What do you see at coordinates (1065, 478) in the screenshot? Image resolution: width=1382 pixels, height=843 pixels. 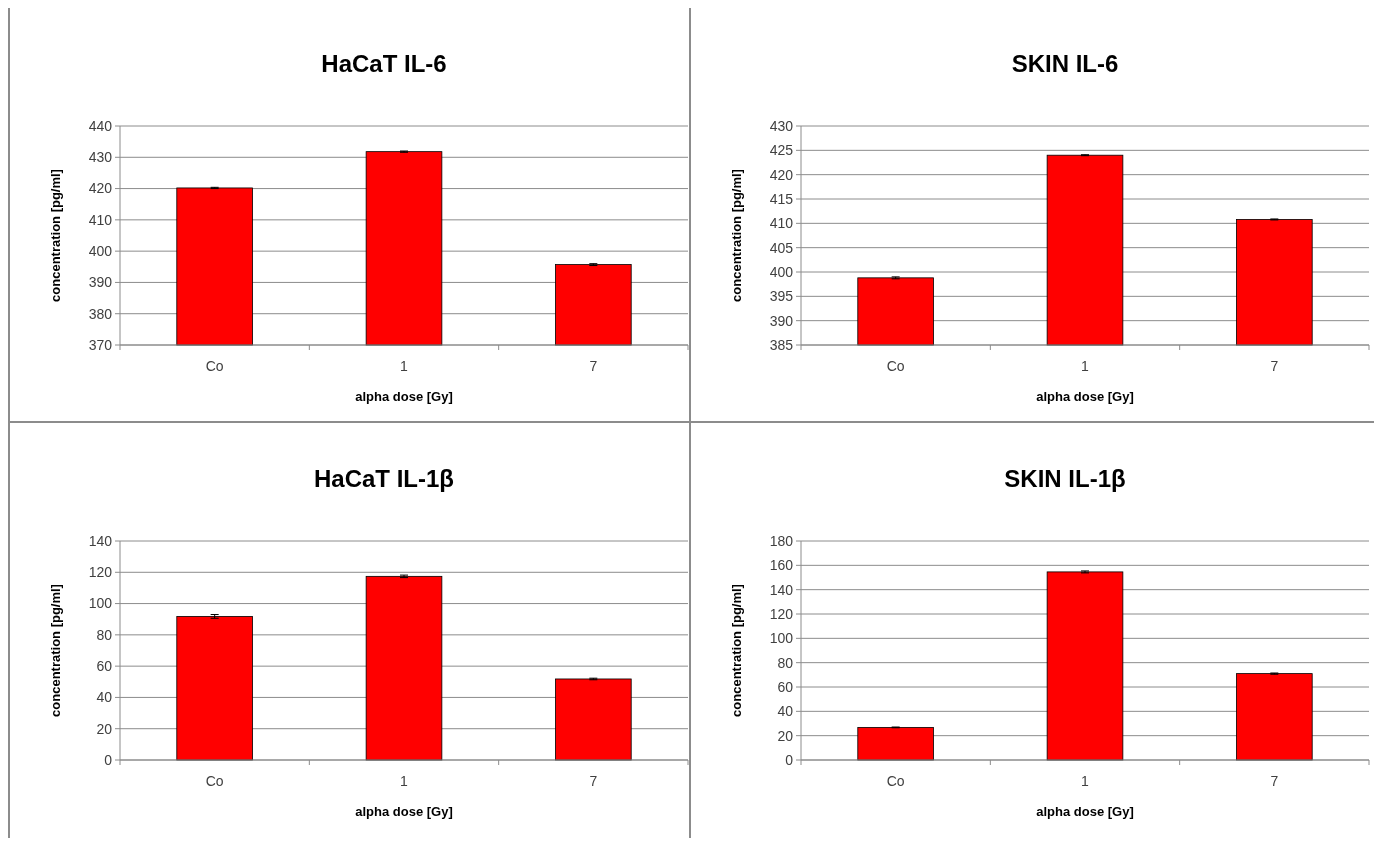 I see `chart-title: SKIN IL-1β` at bounding box center [1065, 478].